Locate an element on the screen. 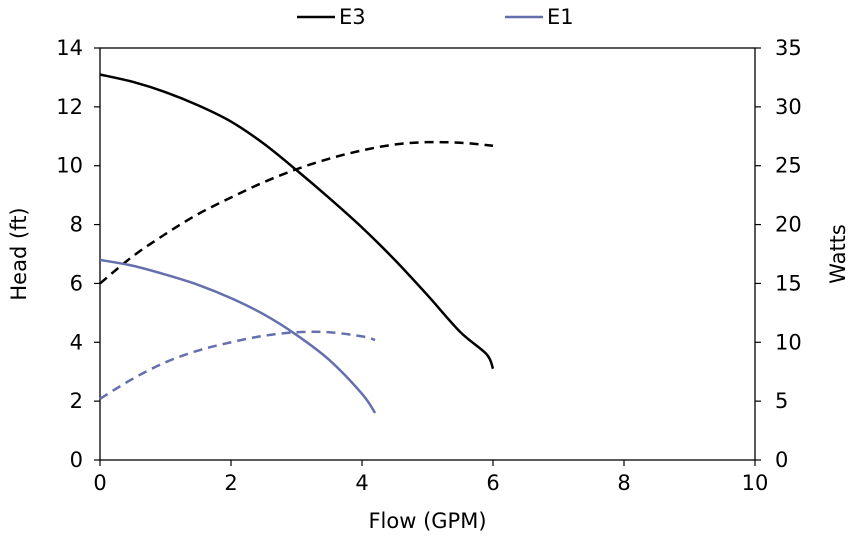 This screenshot has height=538, width=849. x-axis-title: Flow (GPM) is located at coordinates (427, 521).